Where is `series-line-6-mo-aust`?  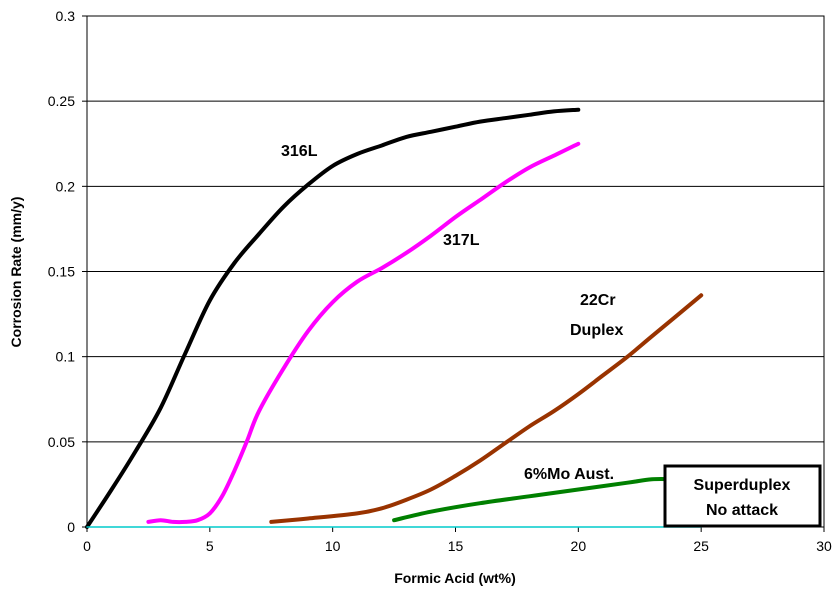 series-line-6-mo-aust is located at coordinates (535, 500).